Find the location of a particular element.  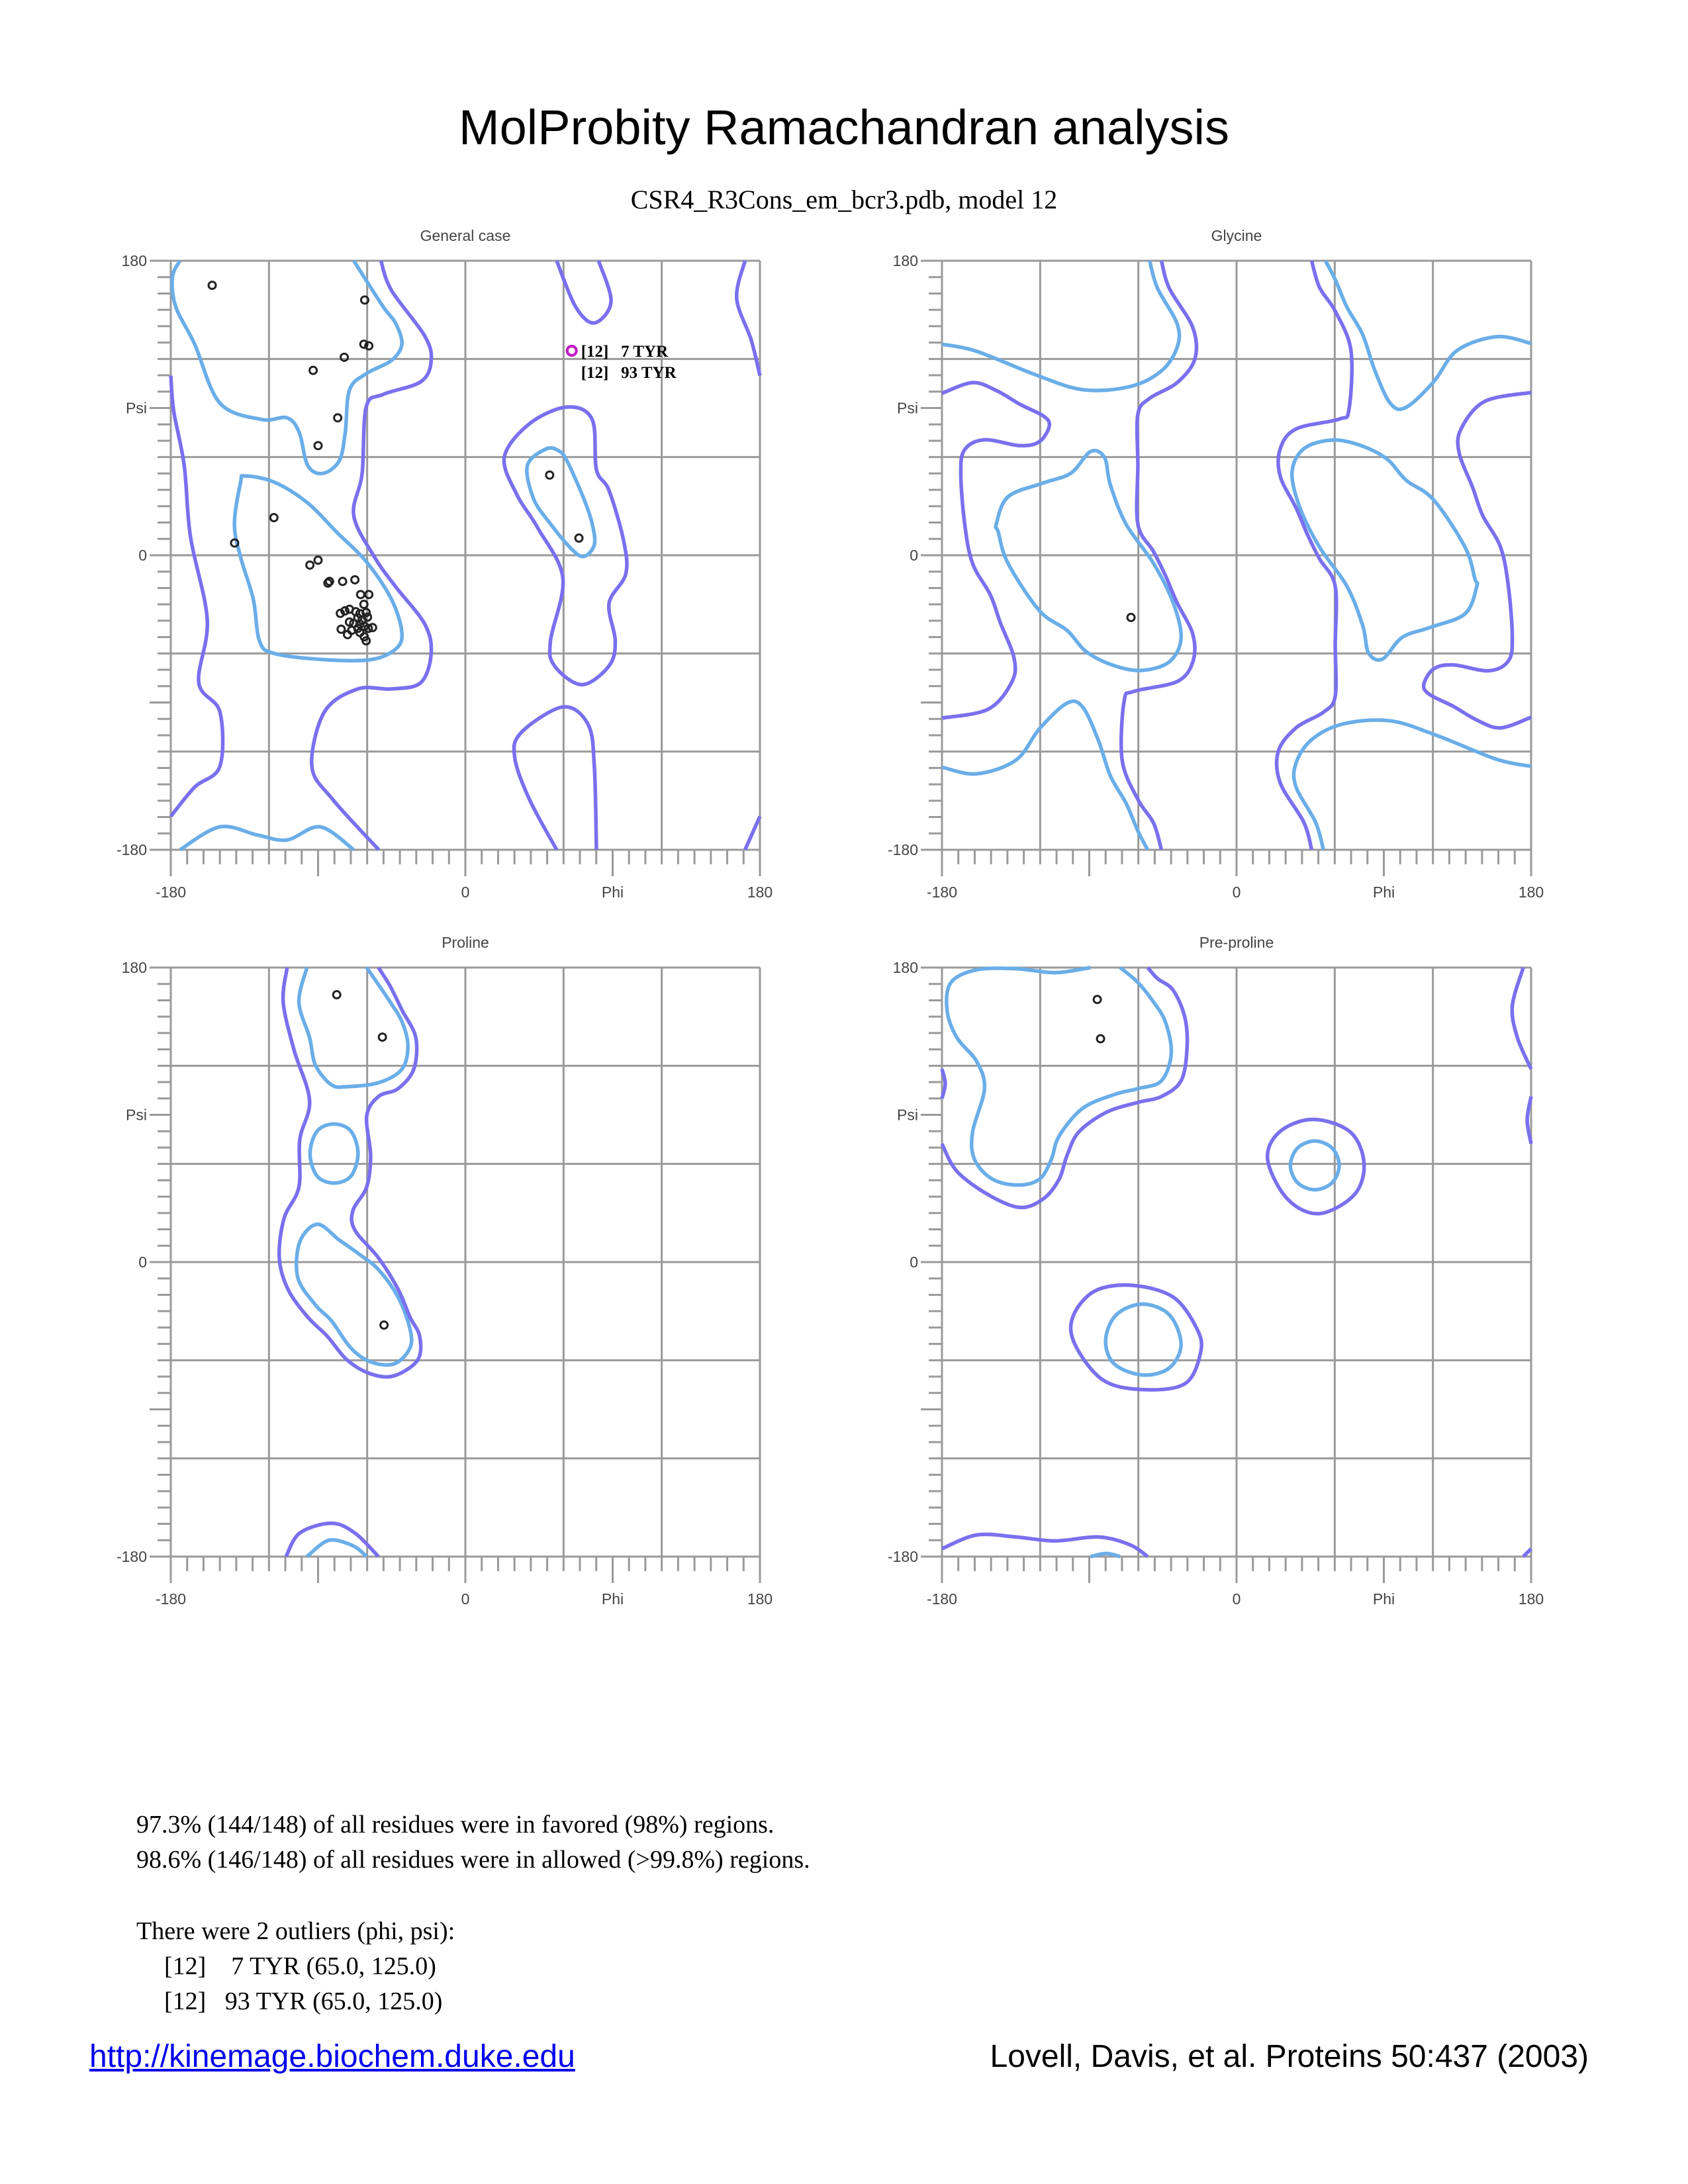

plot-title: Proline is located at coordinates (465, 943).